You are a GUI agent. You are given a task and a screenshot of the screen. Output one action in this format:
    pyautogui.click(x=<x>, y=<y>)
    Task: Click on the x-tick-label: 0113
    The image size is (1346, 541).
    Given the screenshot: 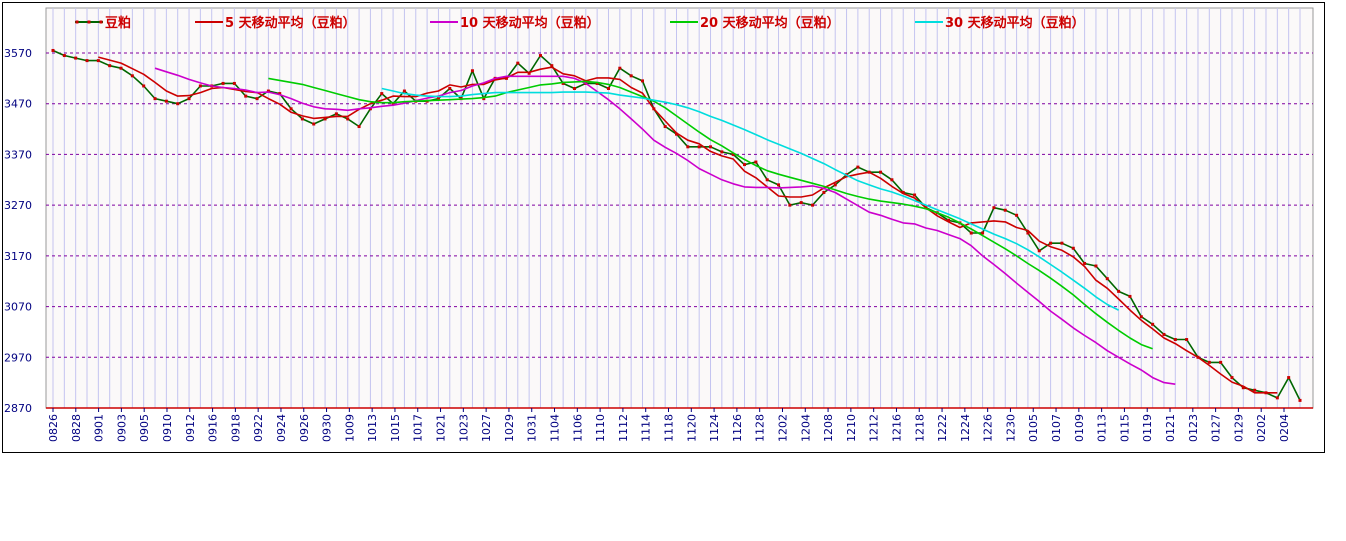 What is the action you would take?
    pyautogui.click(x=1102, y=428)
    